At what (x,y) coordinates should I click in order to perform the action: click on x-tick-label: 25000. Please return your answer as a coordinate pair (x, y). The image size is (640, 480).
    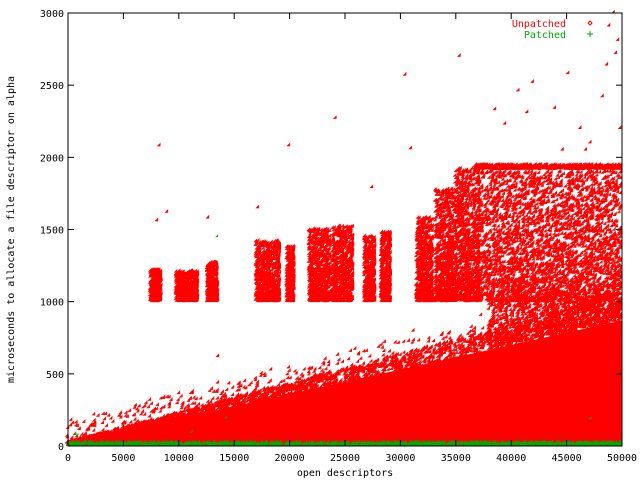
    Looking at the image, I should click on (345, 458).